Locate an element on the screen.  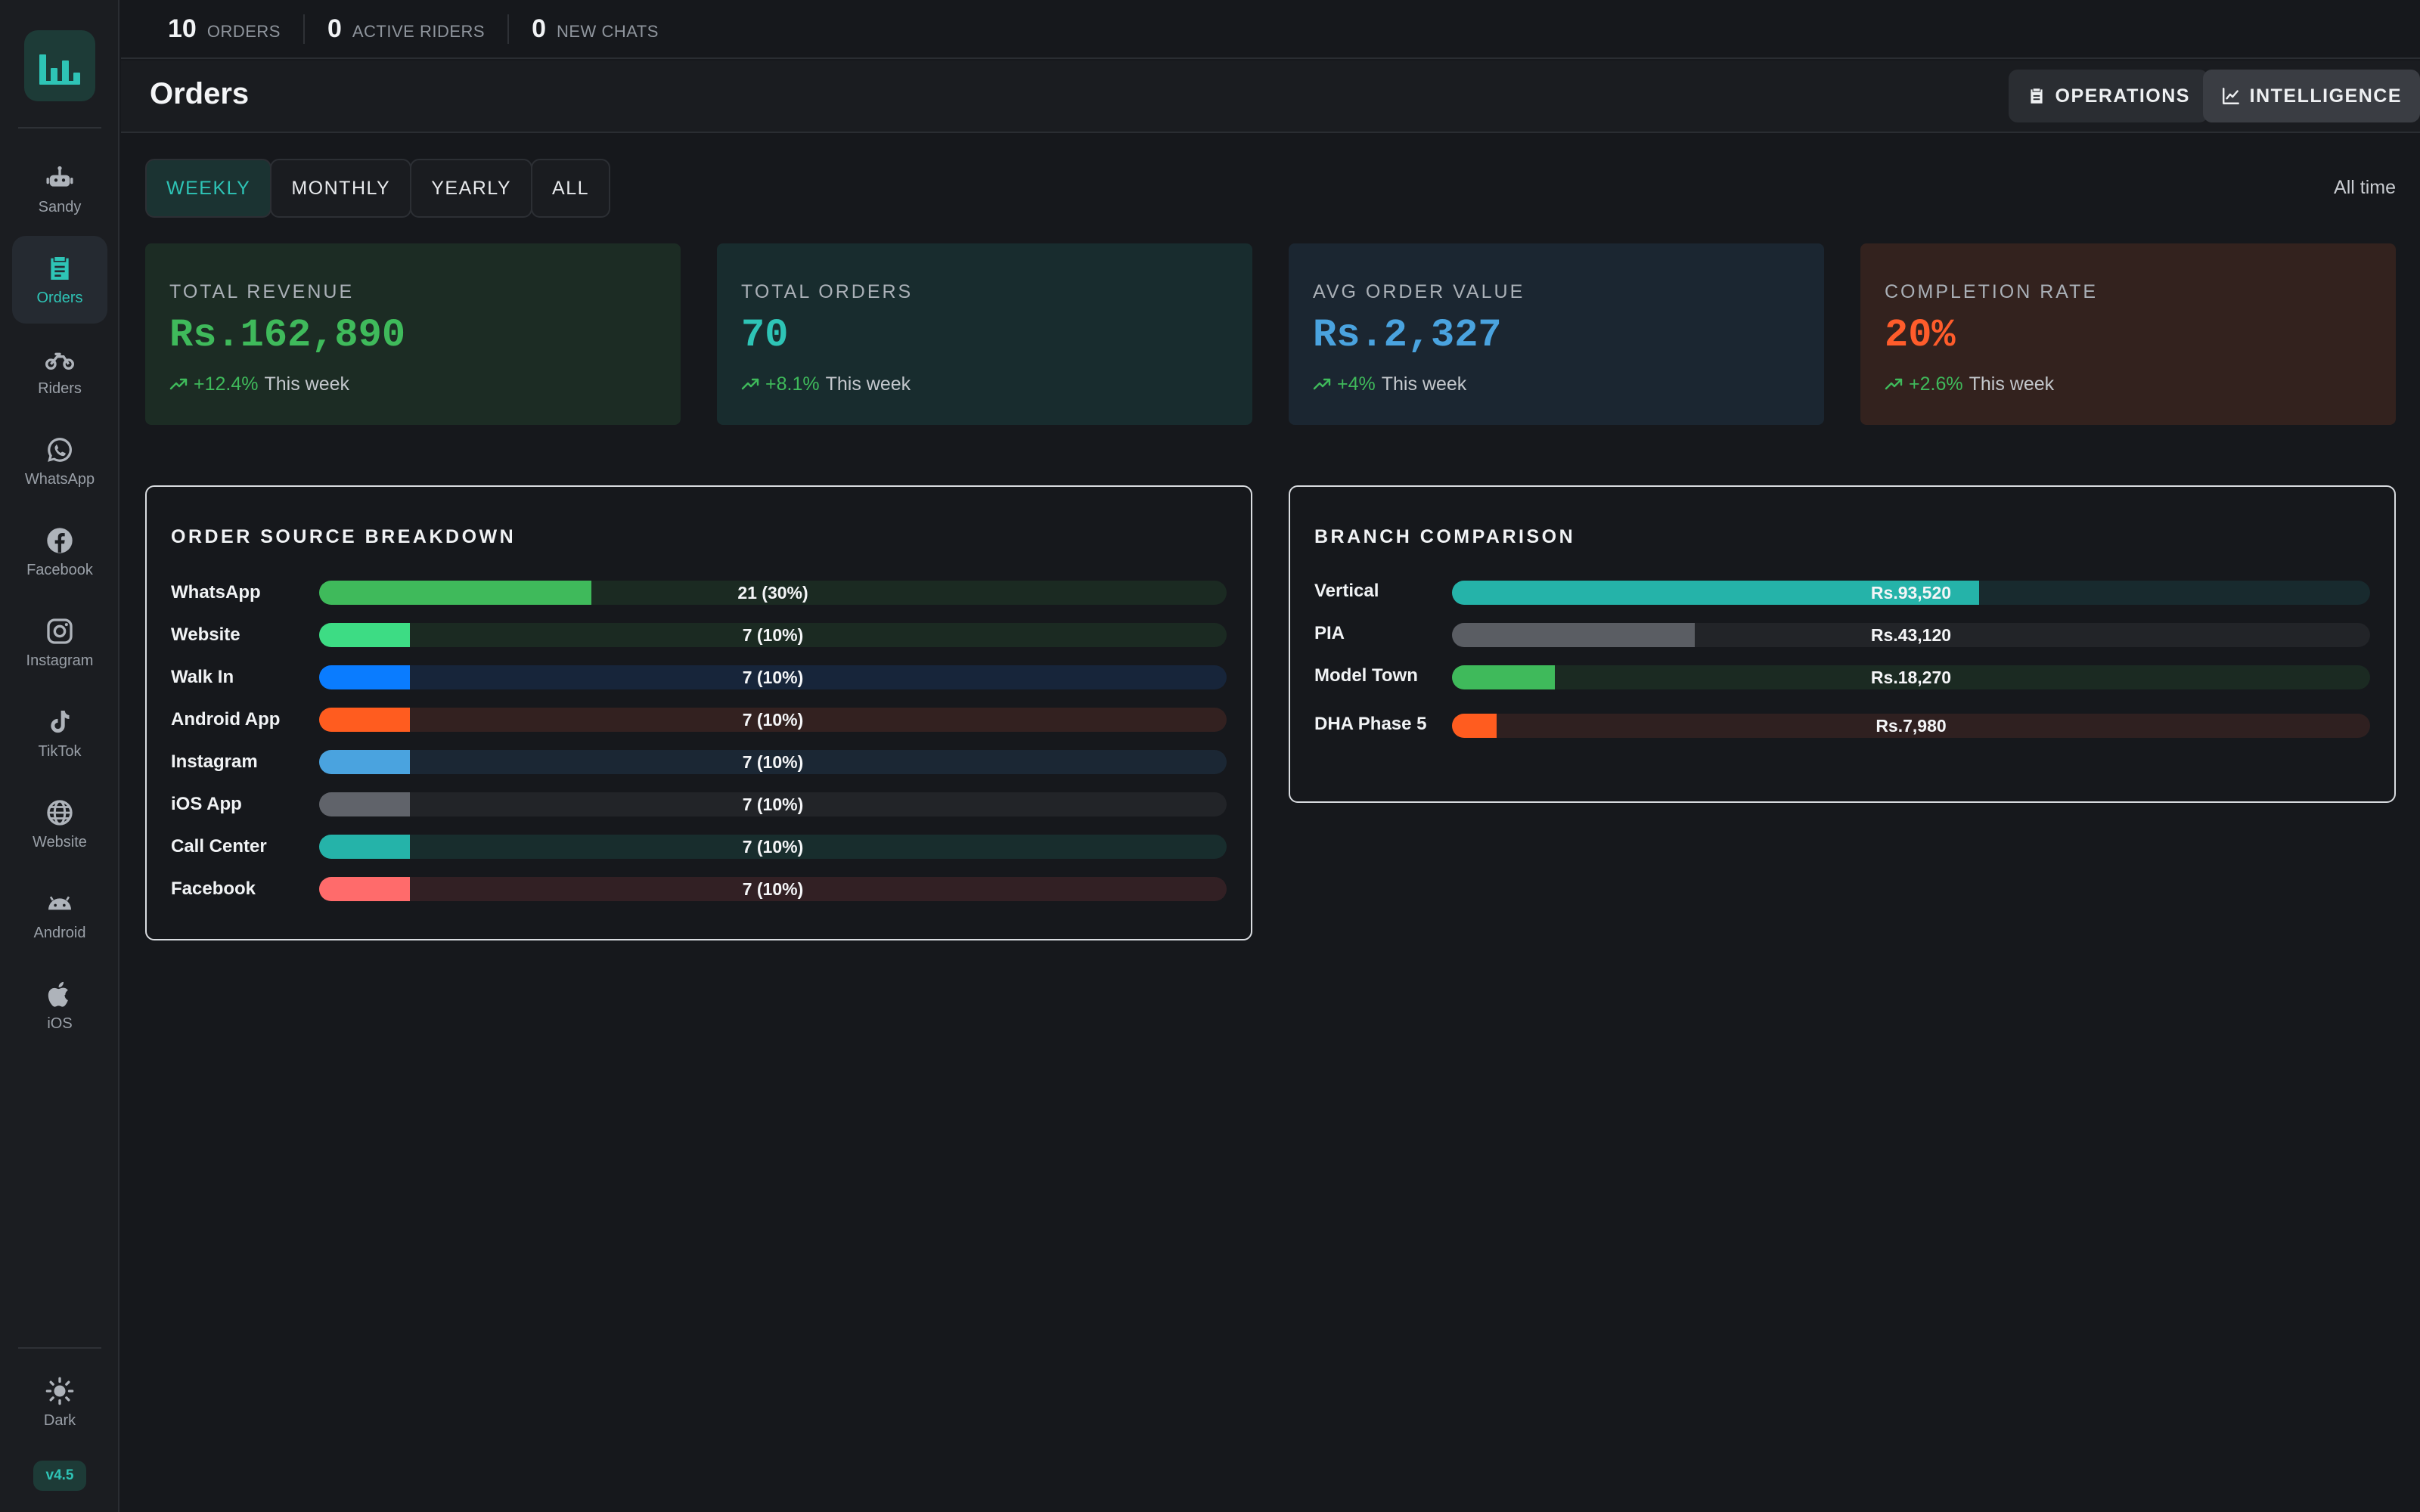
bar-category-label: PIA is located at coordinates (1329, 633).